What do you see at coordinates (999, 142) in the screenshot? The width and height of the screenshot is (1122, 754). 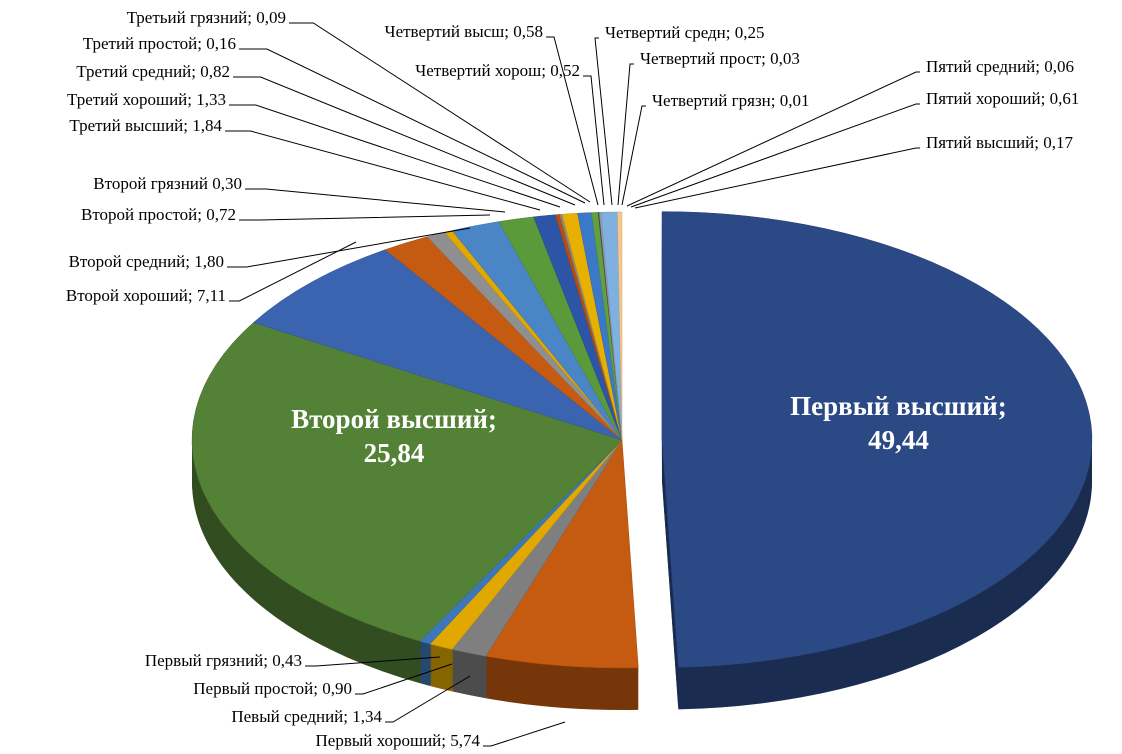 I see `data-label: Пятий высший; 0,17` at bounding box center [999, 142].